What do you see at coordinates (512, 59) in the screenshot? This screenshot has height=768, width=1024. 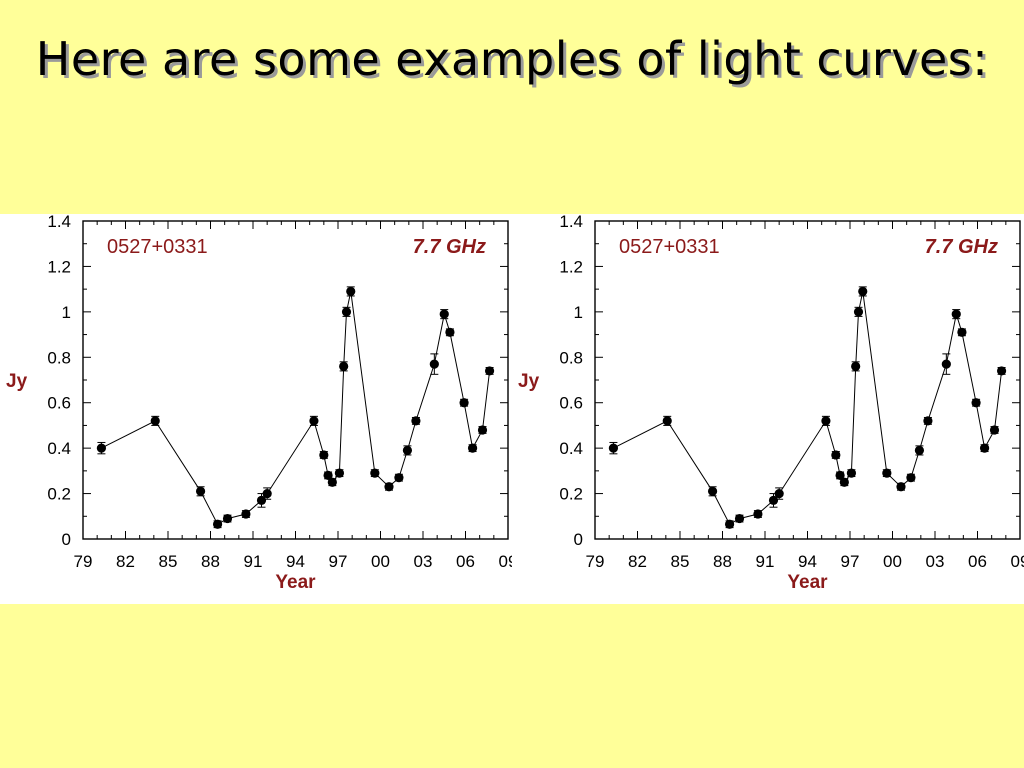 I see `slide-title: Here are some examples of light curves:` at bounding box center [512, 59].